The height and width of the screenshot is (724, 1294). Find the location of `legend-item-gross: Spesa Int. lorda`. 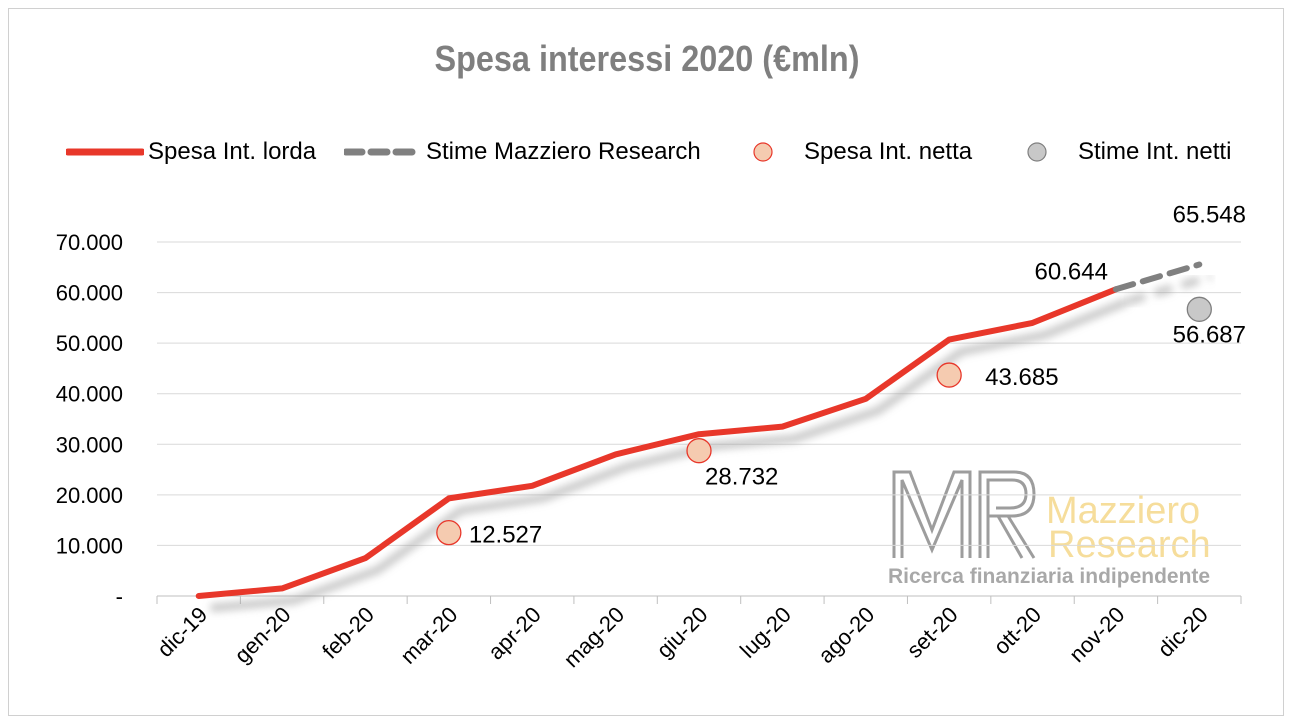

legend-item-gross: Spesa Int. lorda is located at coordinates (191, 152).